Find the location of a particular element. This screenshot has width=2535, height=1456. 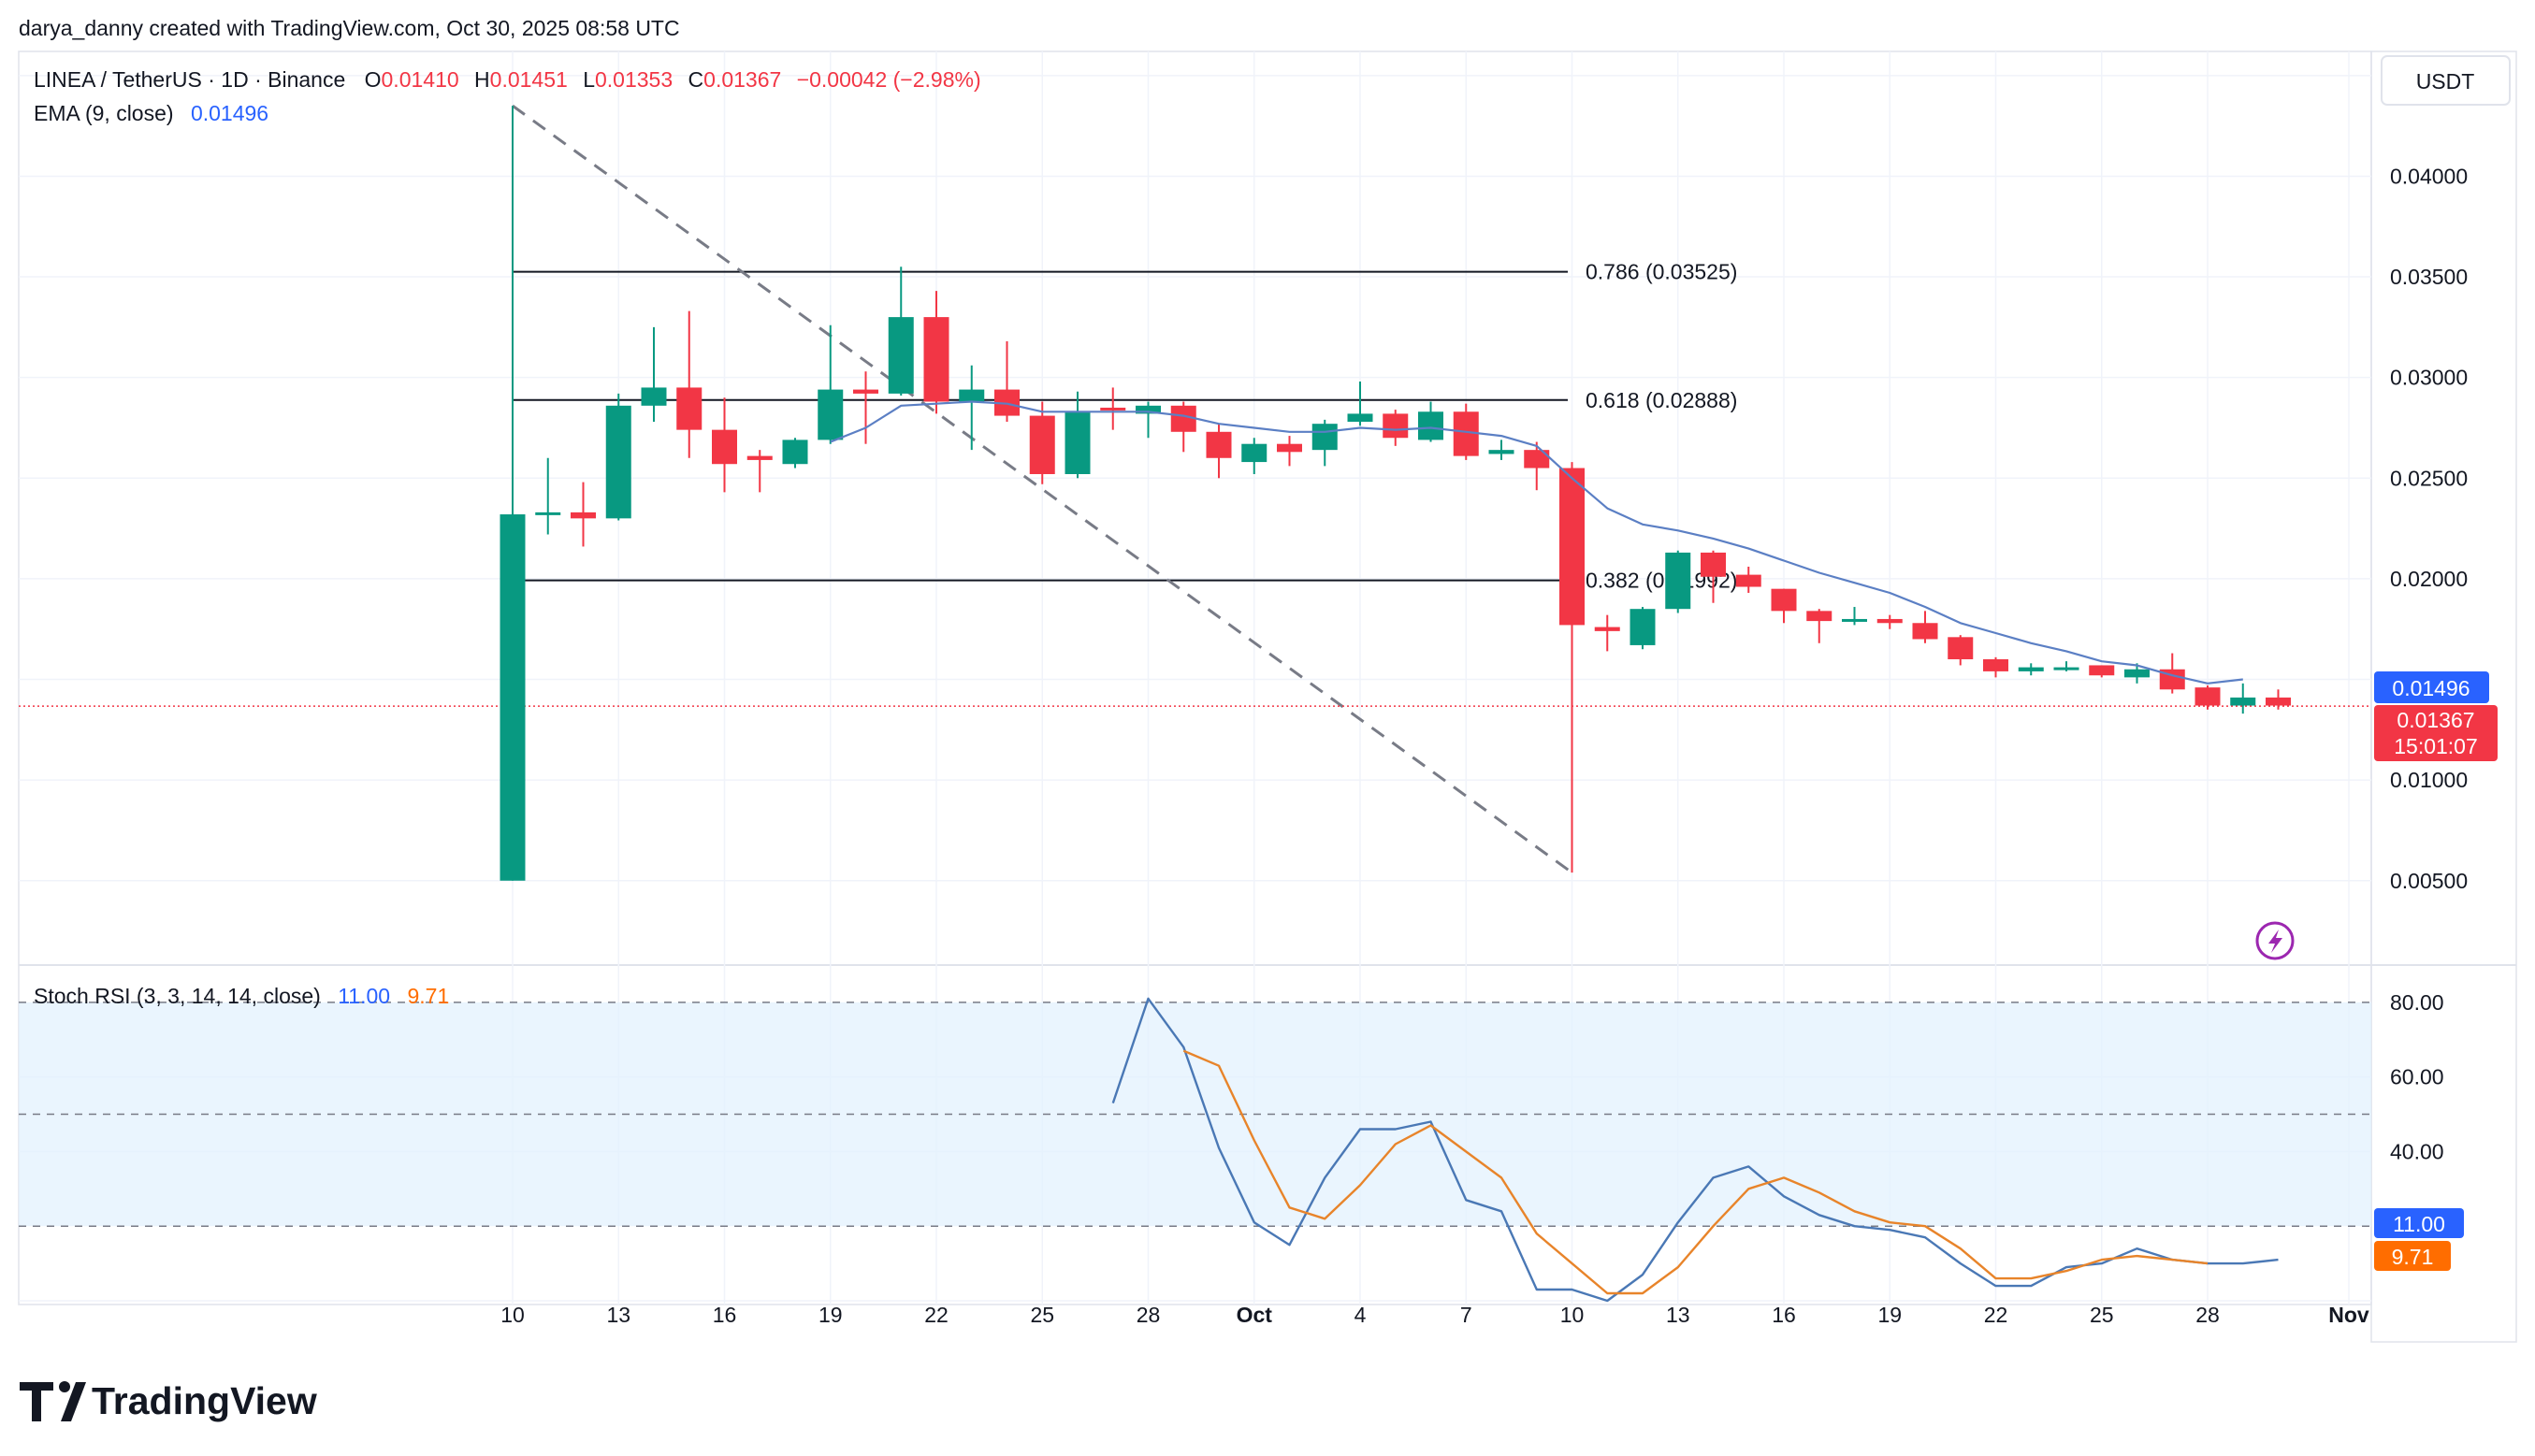

ohlc-high-value: 0.01451 is located at coordinates (529, 79).